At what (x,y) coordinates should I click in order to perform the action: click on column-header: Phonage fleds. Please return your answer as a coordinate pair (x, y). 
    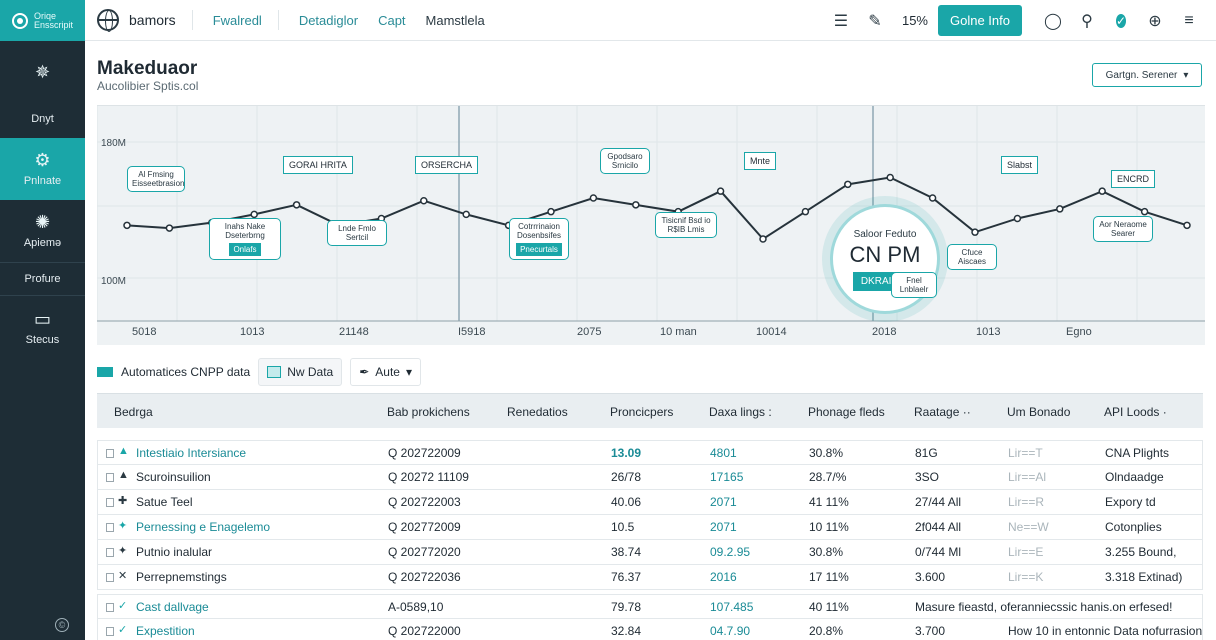
    Looking at the image, I should click on (846, 412).